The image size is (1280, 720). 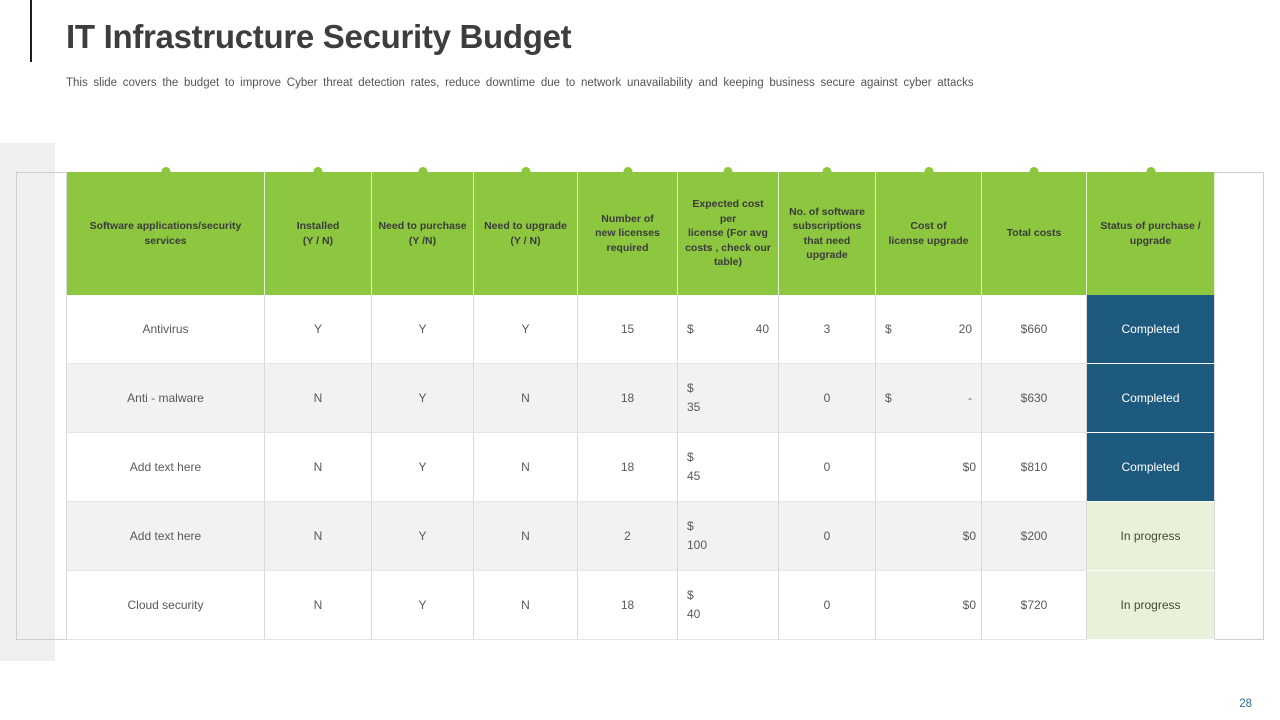 What do you see at coordinates (728, 398) in the screenshot?
I see `cell-cost-per-license: $35` at bounding box center [728, 398].